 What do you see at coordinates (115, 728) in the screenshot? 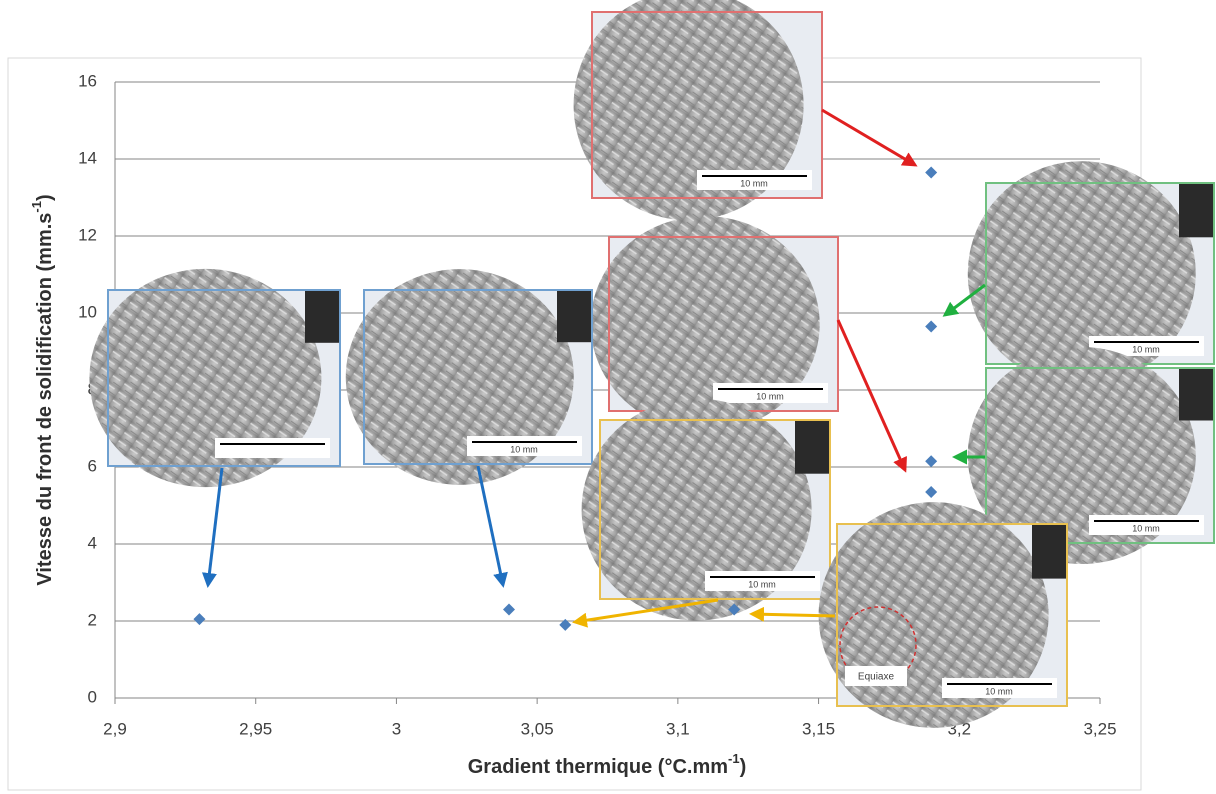
I see `x-tick-label: 2,9` at bounding box center [115, 728].